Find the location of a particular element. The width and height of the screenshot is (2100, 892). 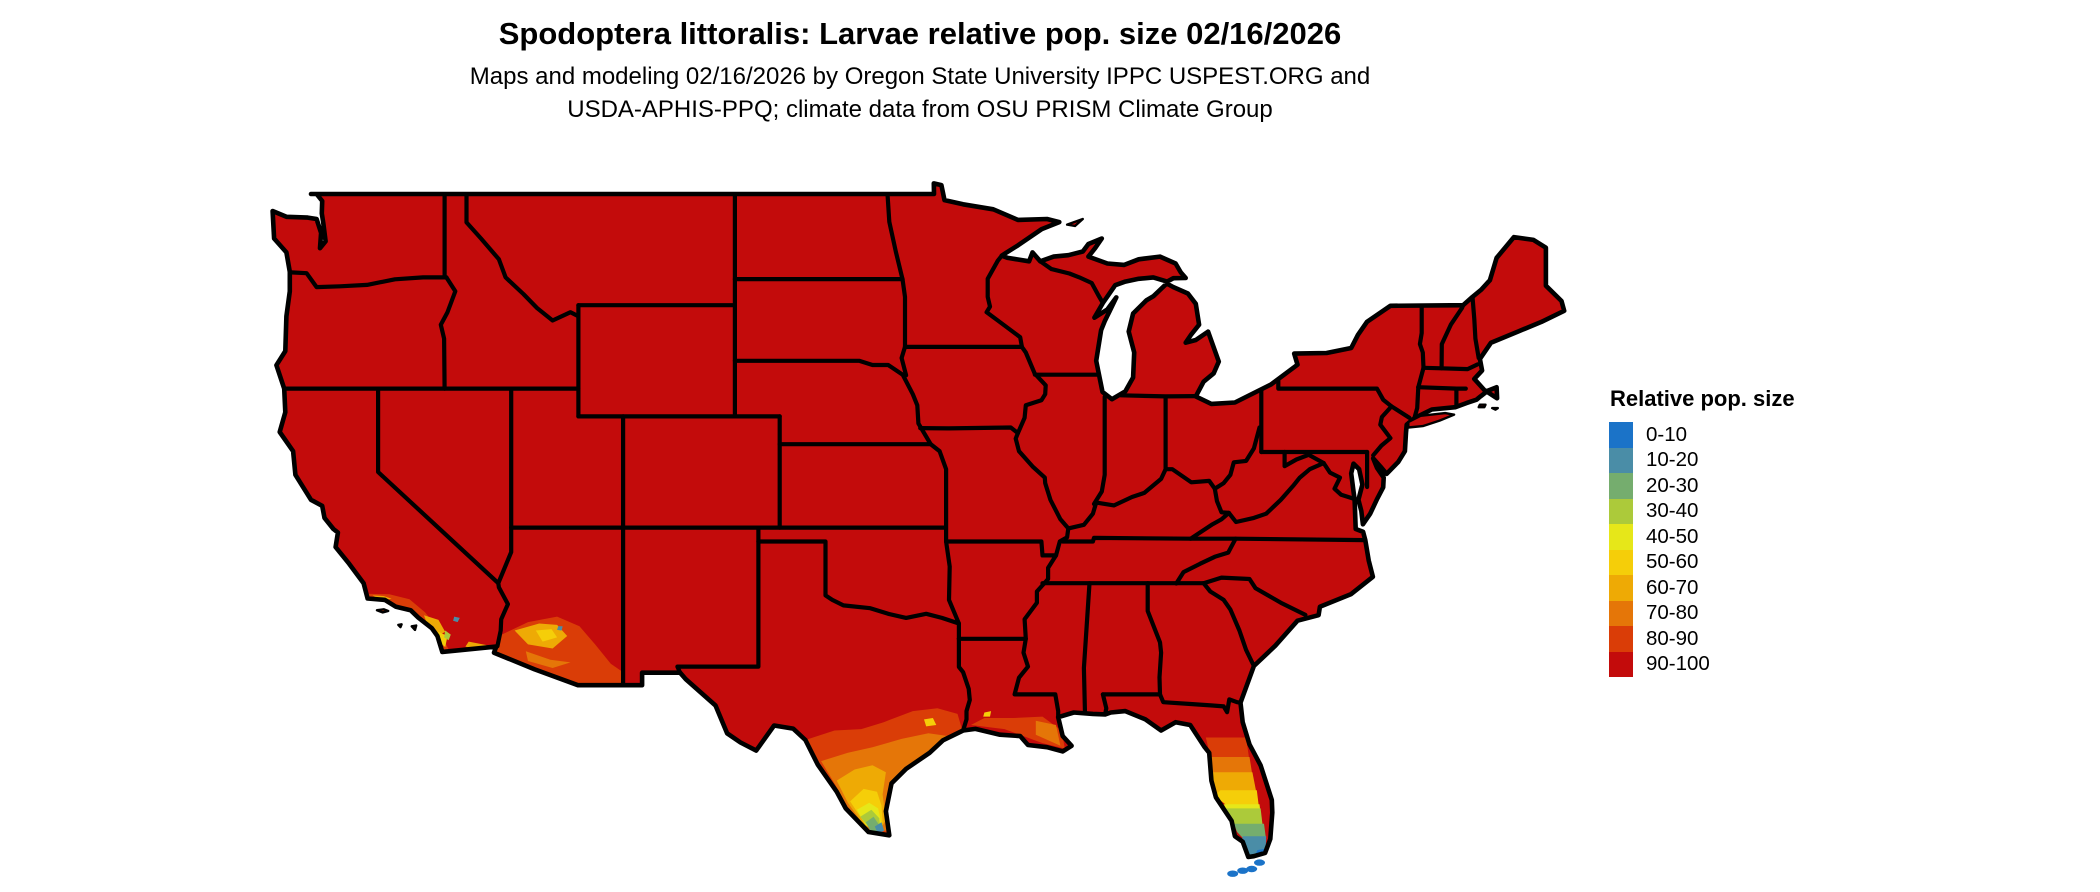

legend-item: 70-80 is located at coordinates (1702, 613).